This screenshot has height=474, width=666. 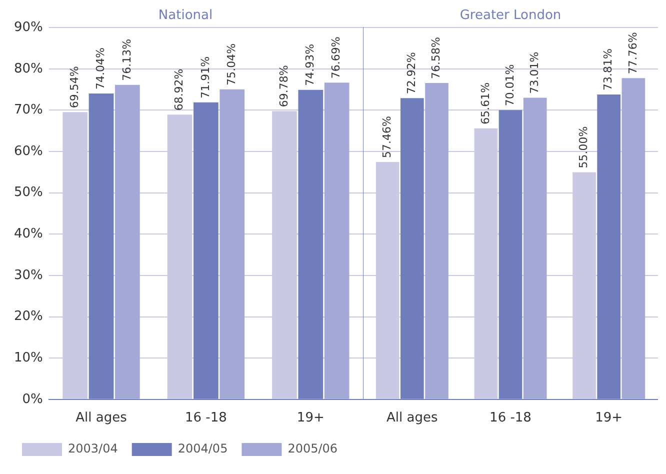 I want to click on y-tick-label: 50%, so click(x=28, y=192).